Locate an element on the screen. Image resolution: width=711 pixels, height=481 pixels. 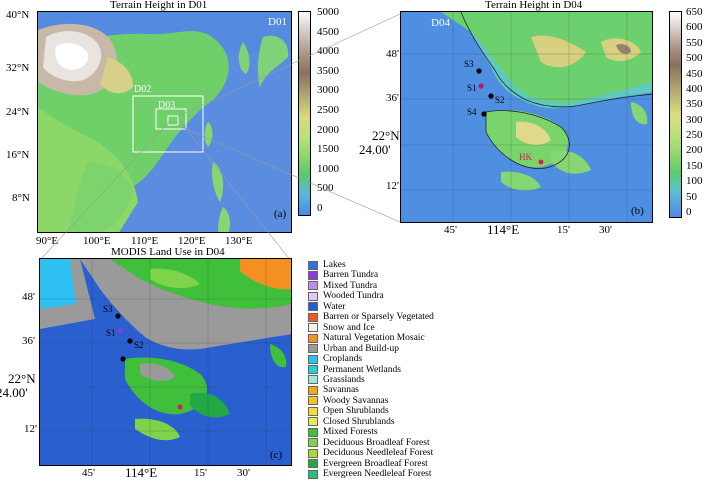
legend-label: Lakes is located at coordinates (334, 265).